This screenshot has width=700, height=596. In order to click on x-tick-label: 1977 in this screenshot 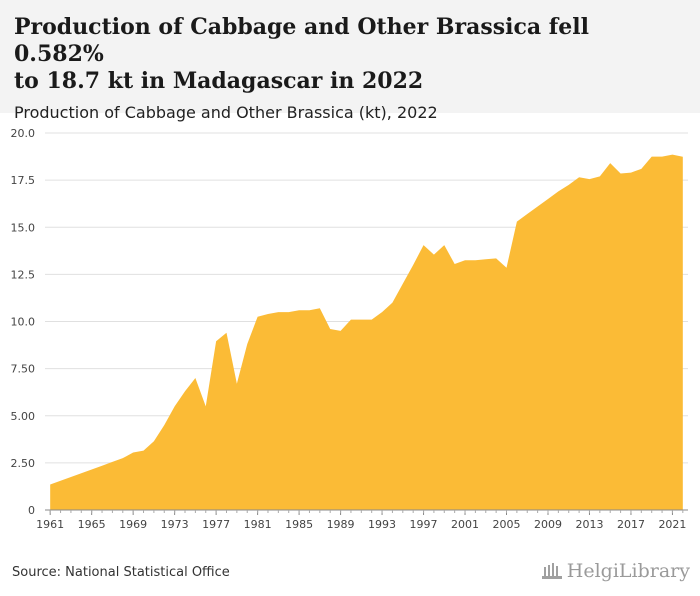, I will do `click(216, 524)`.